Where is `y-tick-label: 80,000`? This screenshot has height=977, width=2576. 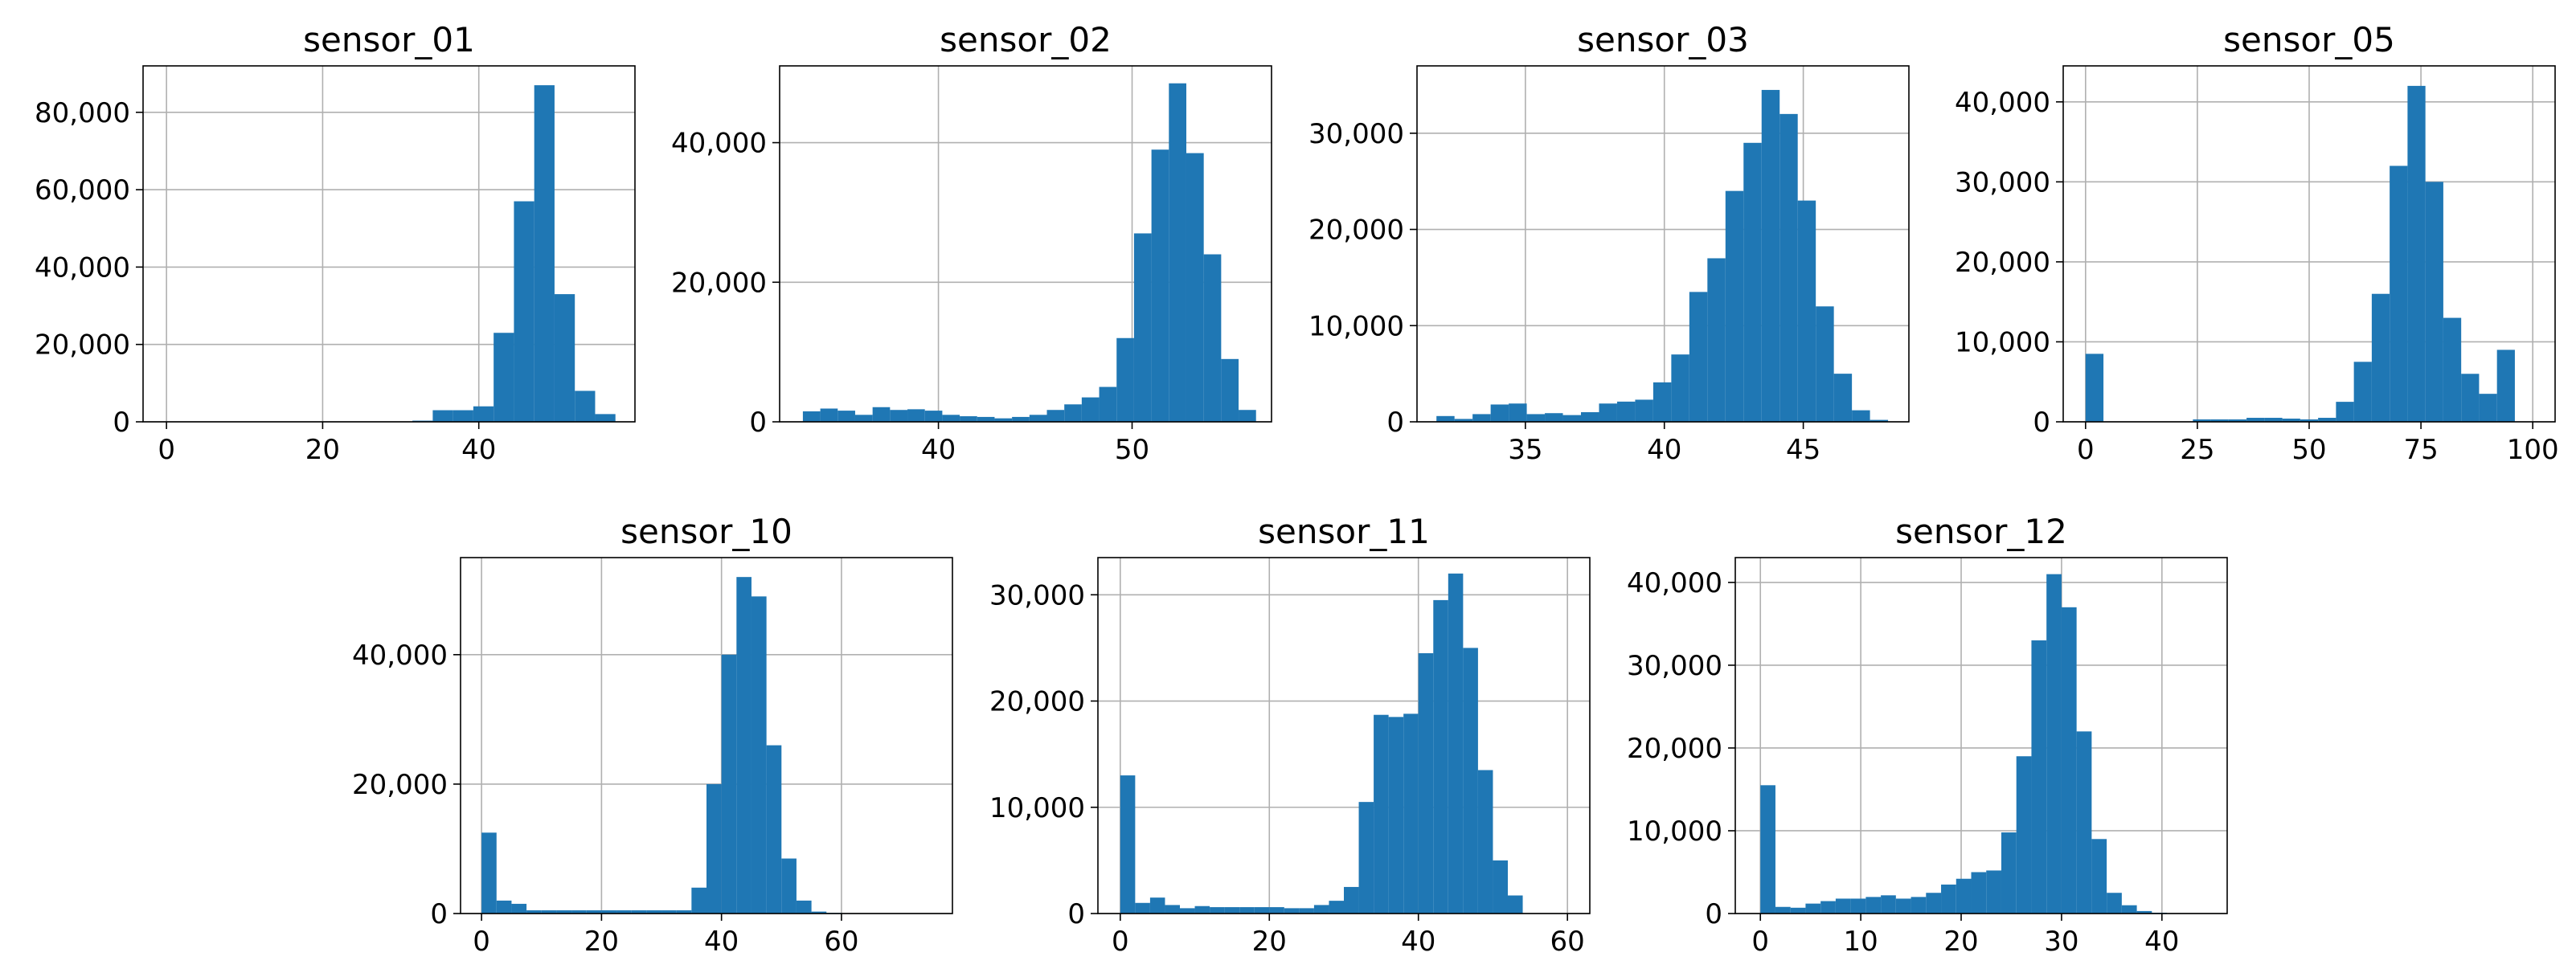
y-tick-label: 80,000 is located at coordinates (82, 113).